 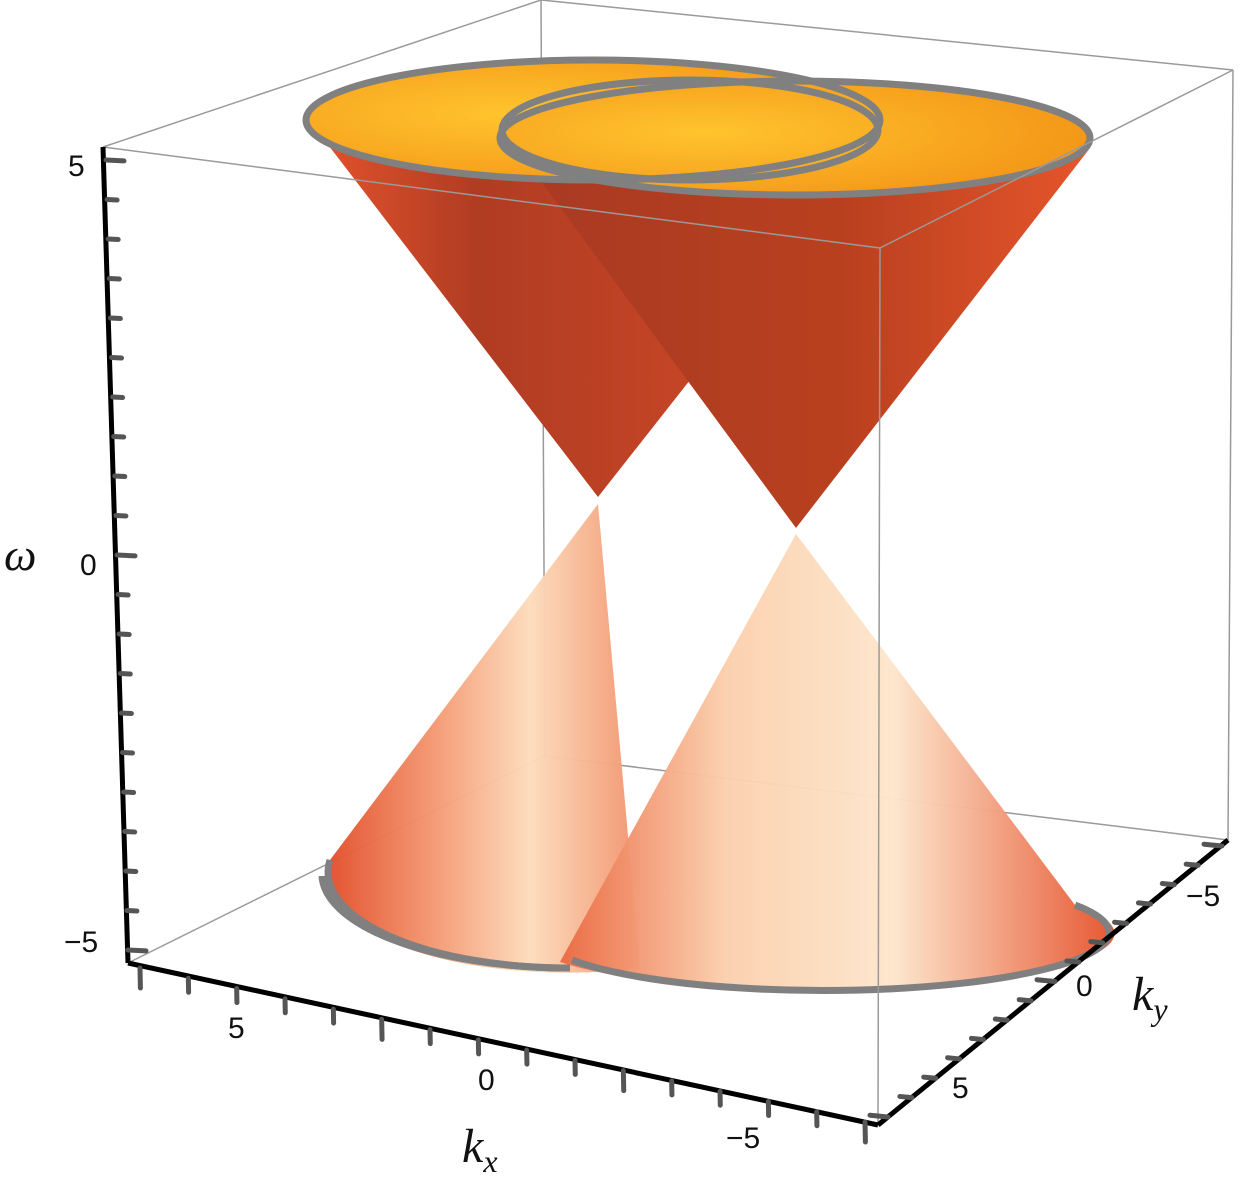 I want to click on kx-tick-label-neg5: −5, so click(x=743, y=1138).